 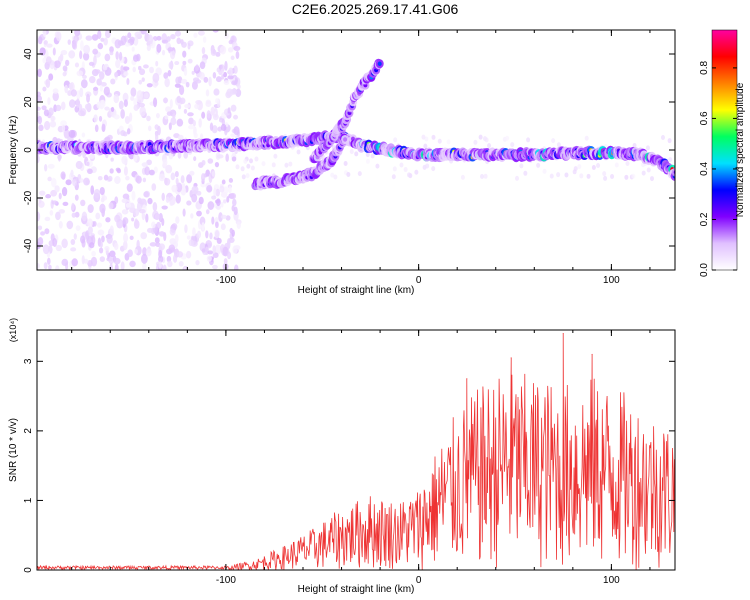 I want to click on trace-cell-core, so click(x=674, y=172).